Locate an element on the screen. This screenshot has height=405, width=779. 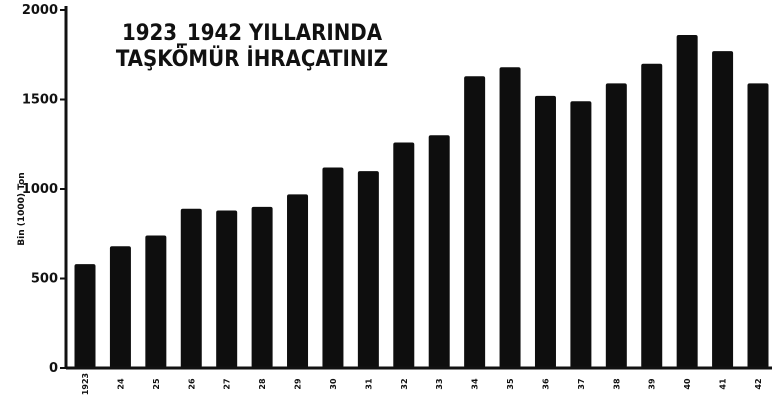
x-tick-label: 35 is located at coordinates (510, 384).